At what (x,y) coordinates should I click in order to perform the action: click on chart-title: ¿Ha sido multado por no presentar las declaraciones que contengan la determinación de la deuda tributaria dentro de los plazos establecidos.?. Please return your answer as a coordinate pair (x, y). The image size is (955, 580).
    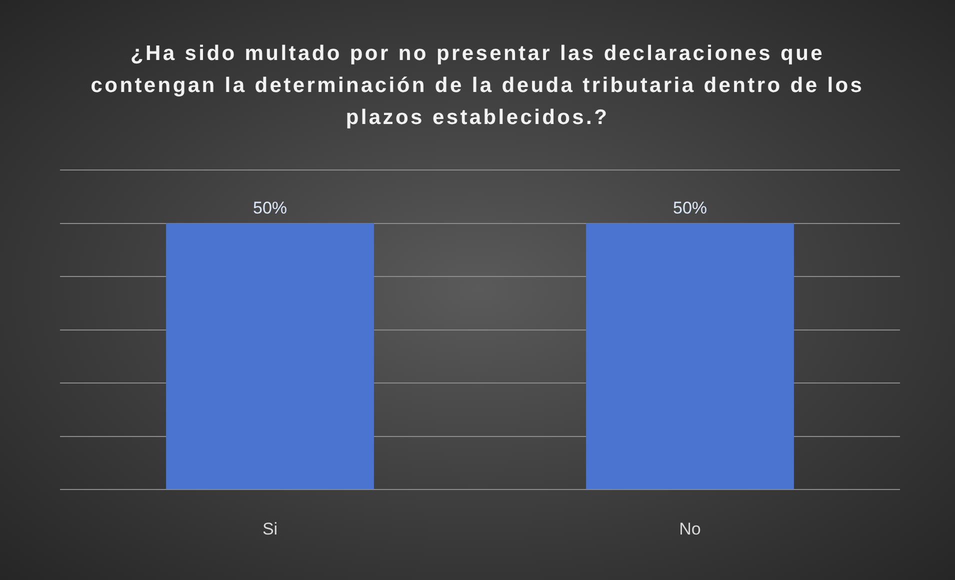
    Looking at the image, I should click on (477, 86).